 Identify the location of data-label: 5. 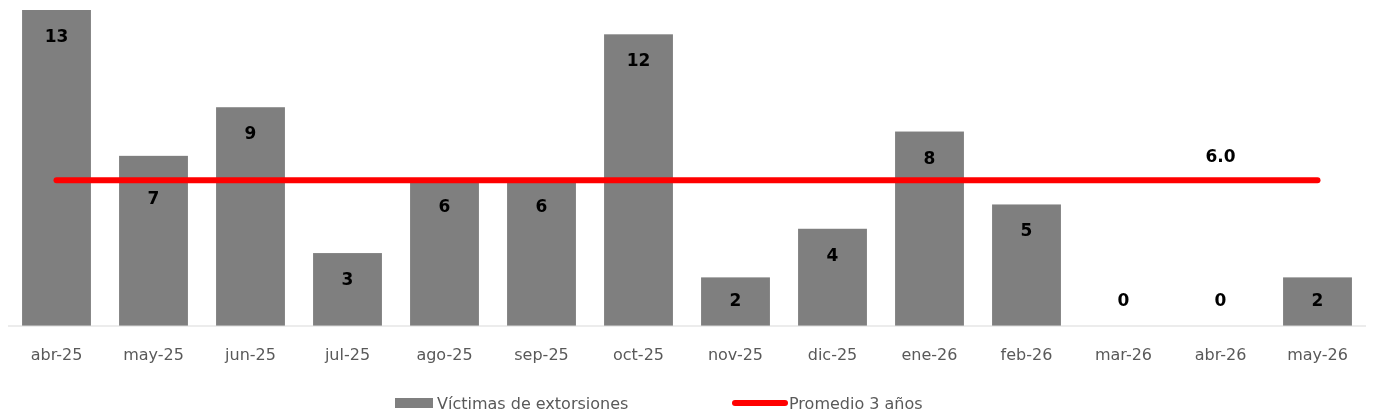
(1026, 230).